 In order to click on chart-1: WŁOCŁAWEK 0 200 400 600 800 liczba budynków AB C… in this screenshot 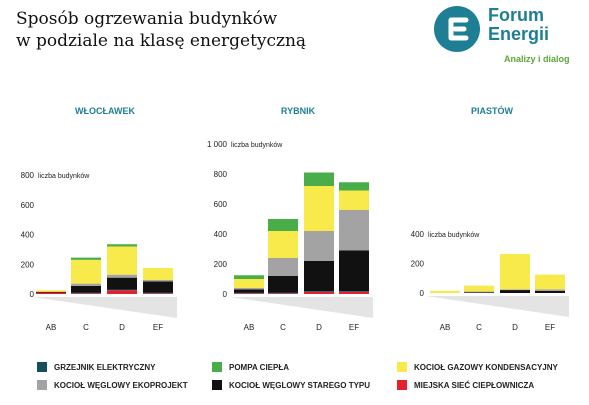, I will do `click(99, 219)`.